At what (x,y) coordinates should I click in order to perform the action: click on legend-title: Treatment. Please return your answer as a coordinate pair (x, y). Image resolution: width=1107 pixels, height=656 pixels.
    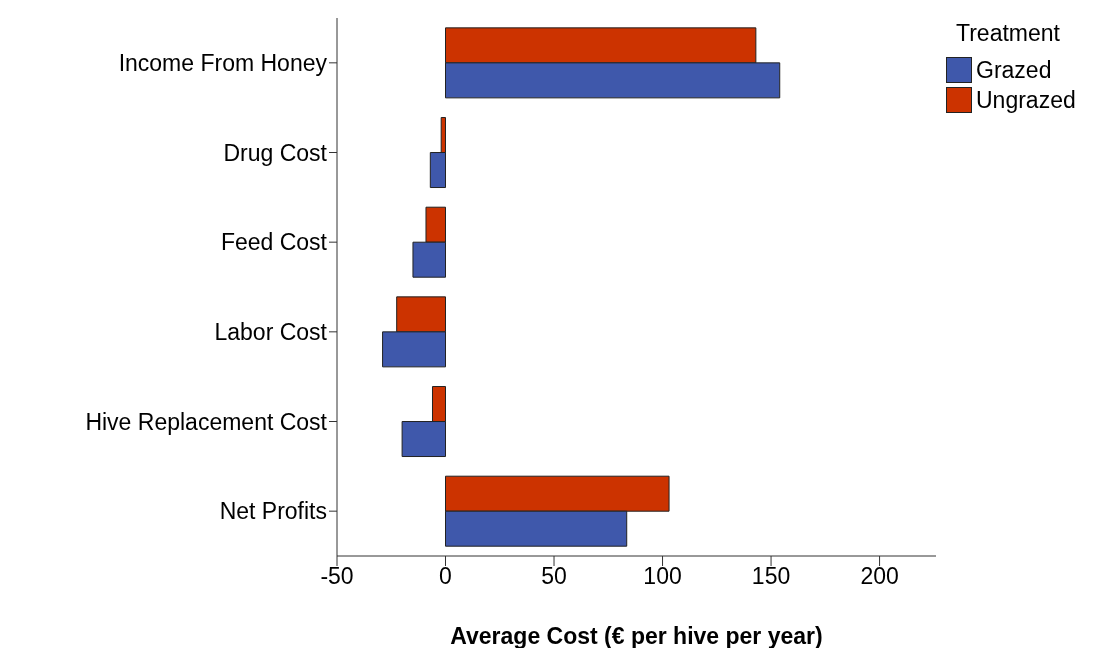
    Looking at the image, I should click on (1008, 33).